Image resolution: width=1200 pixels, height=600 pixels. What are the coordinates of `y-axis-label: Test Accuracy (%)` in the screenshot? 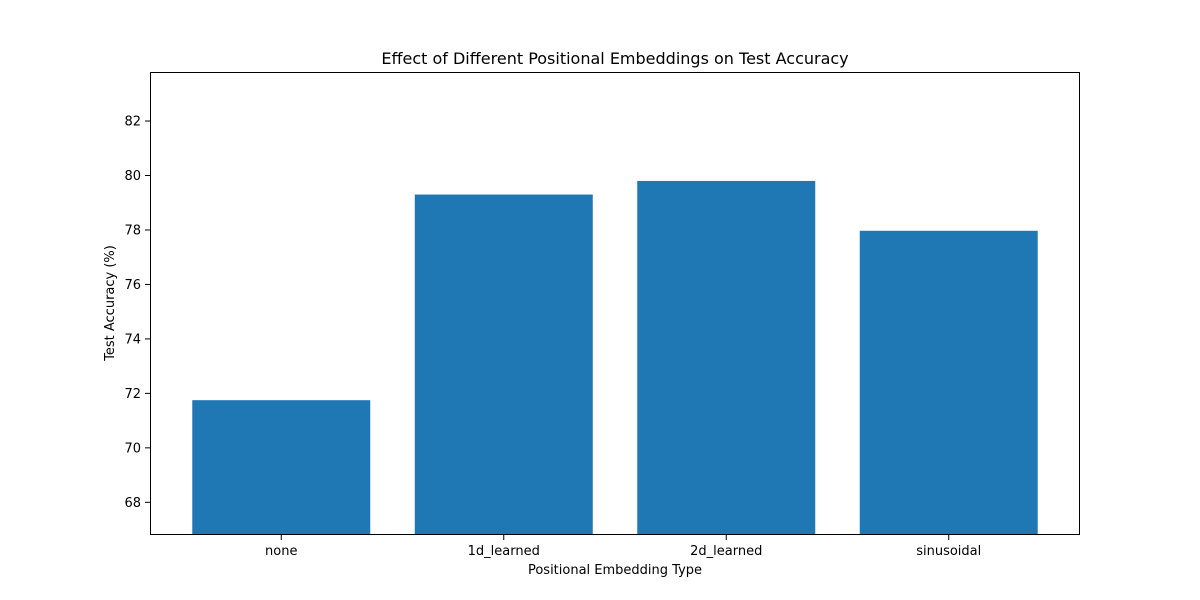 It's located at (110, 303).